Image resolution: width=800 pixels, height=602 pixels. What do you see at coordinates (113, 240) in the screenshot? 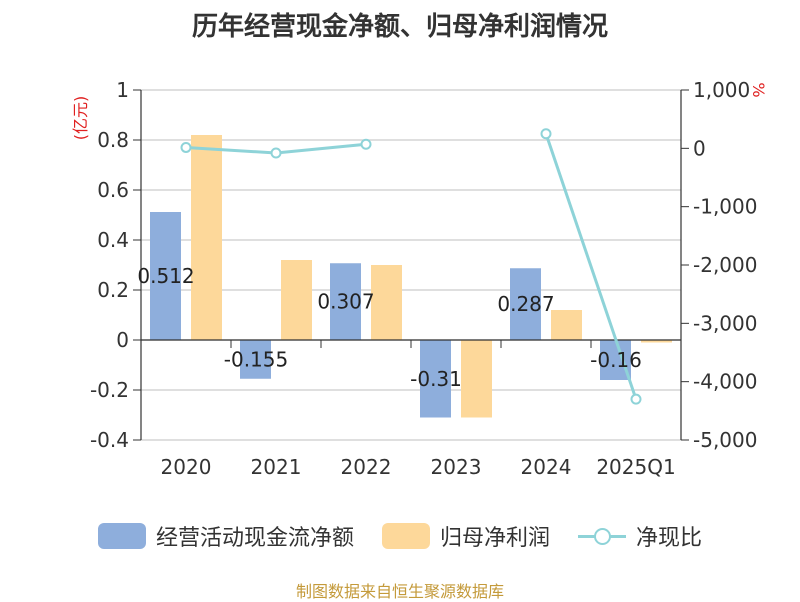
I see `left-tick-label: 0.4` at bounding box center [113, 240].